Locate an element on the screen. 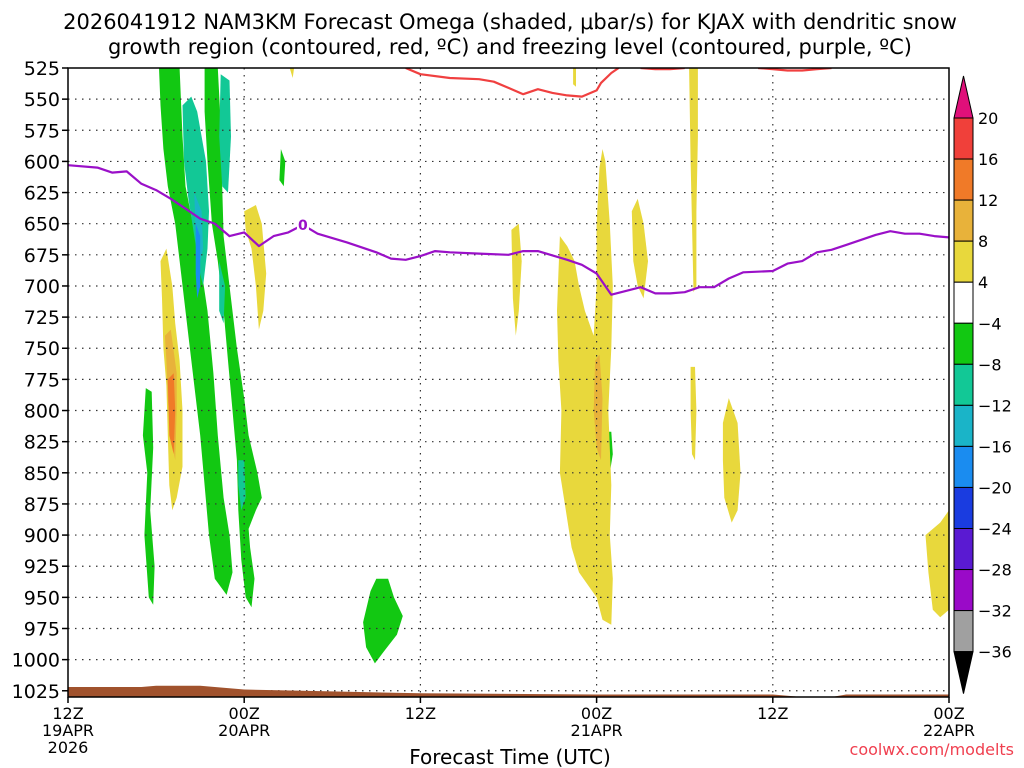 Image resolution: width=1024 pixels, height=768 pixels. contour-labels: 0 is located at coordinates (302, 224).